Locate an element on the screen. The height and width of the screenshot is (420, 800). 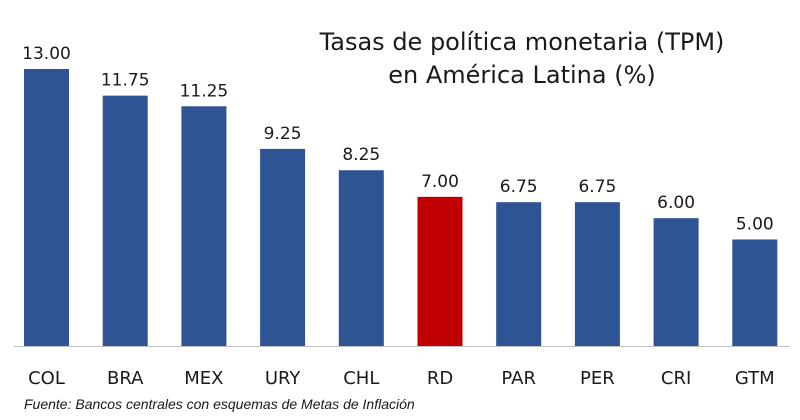
bar-chl is located at coordinates (361, 258).